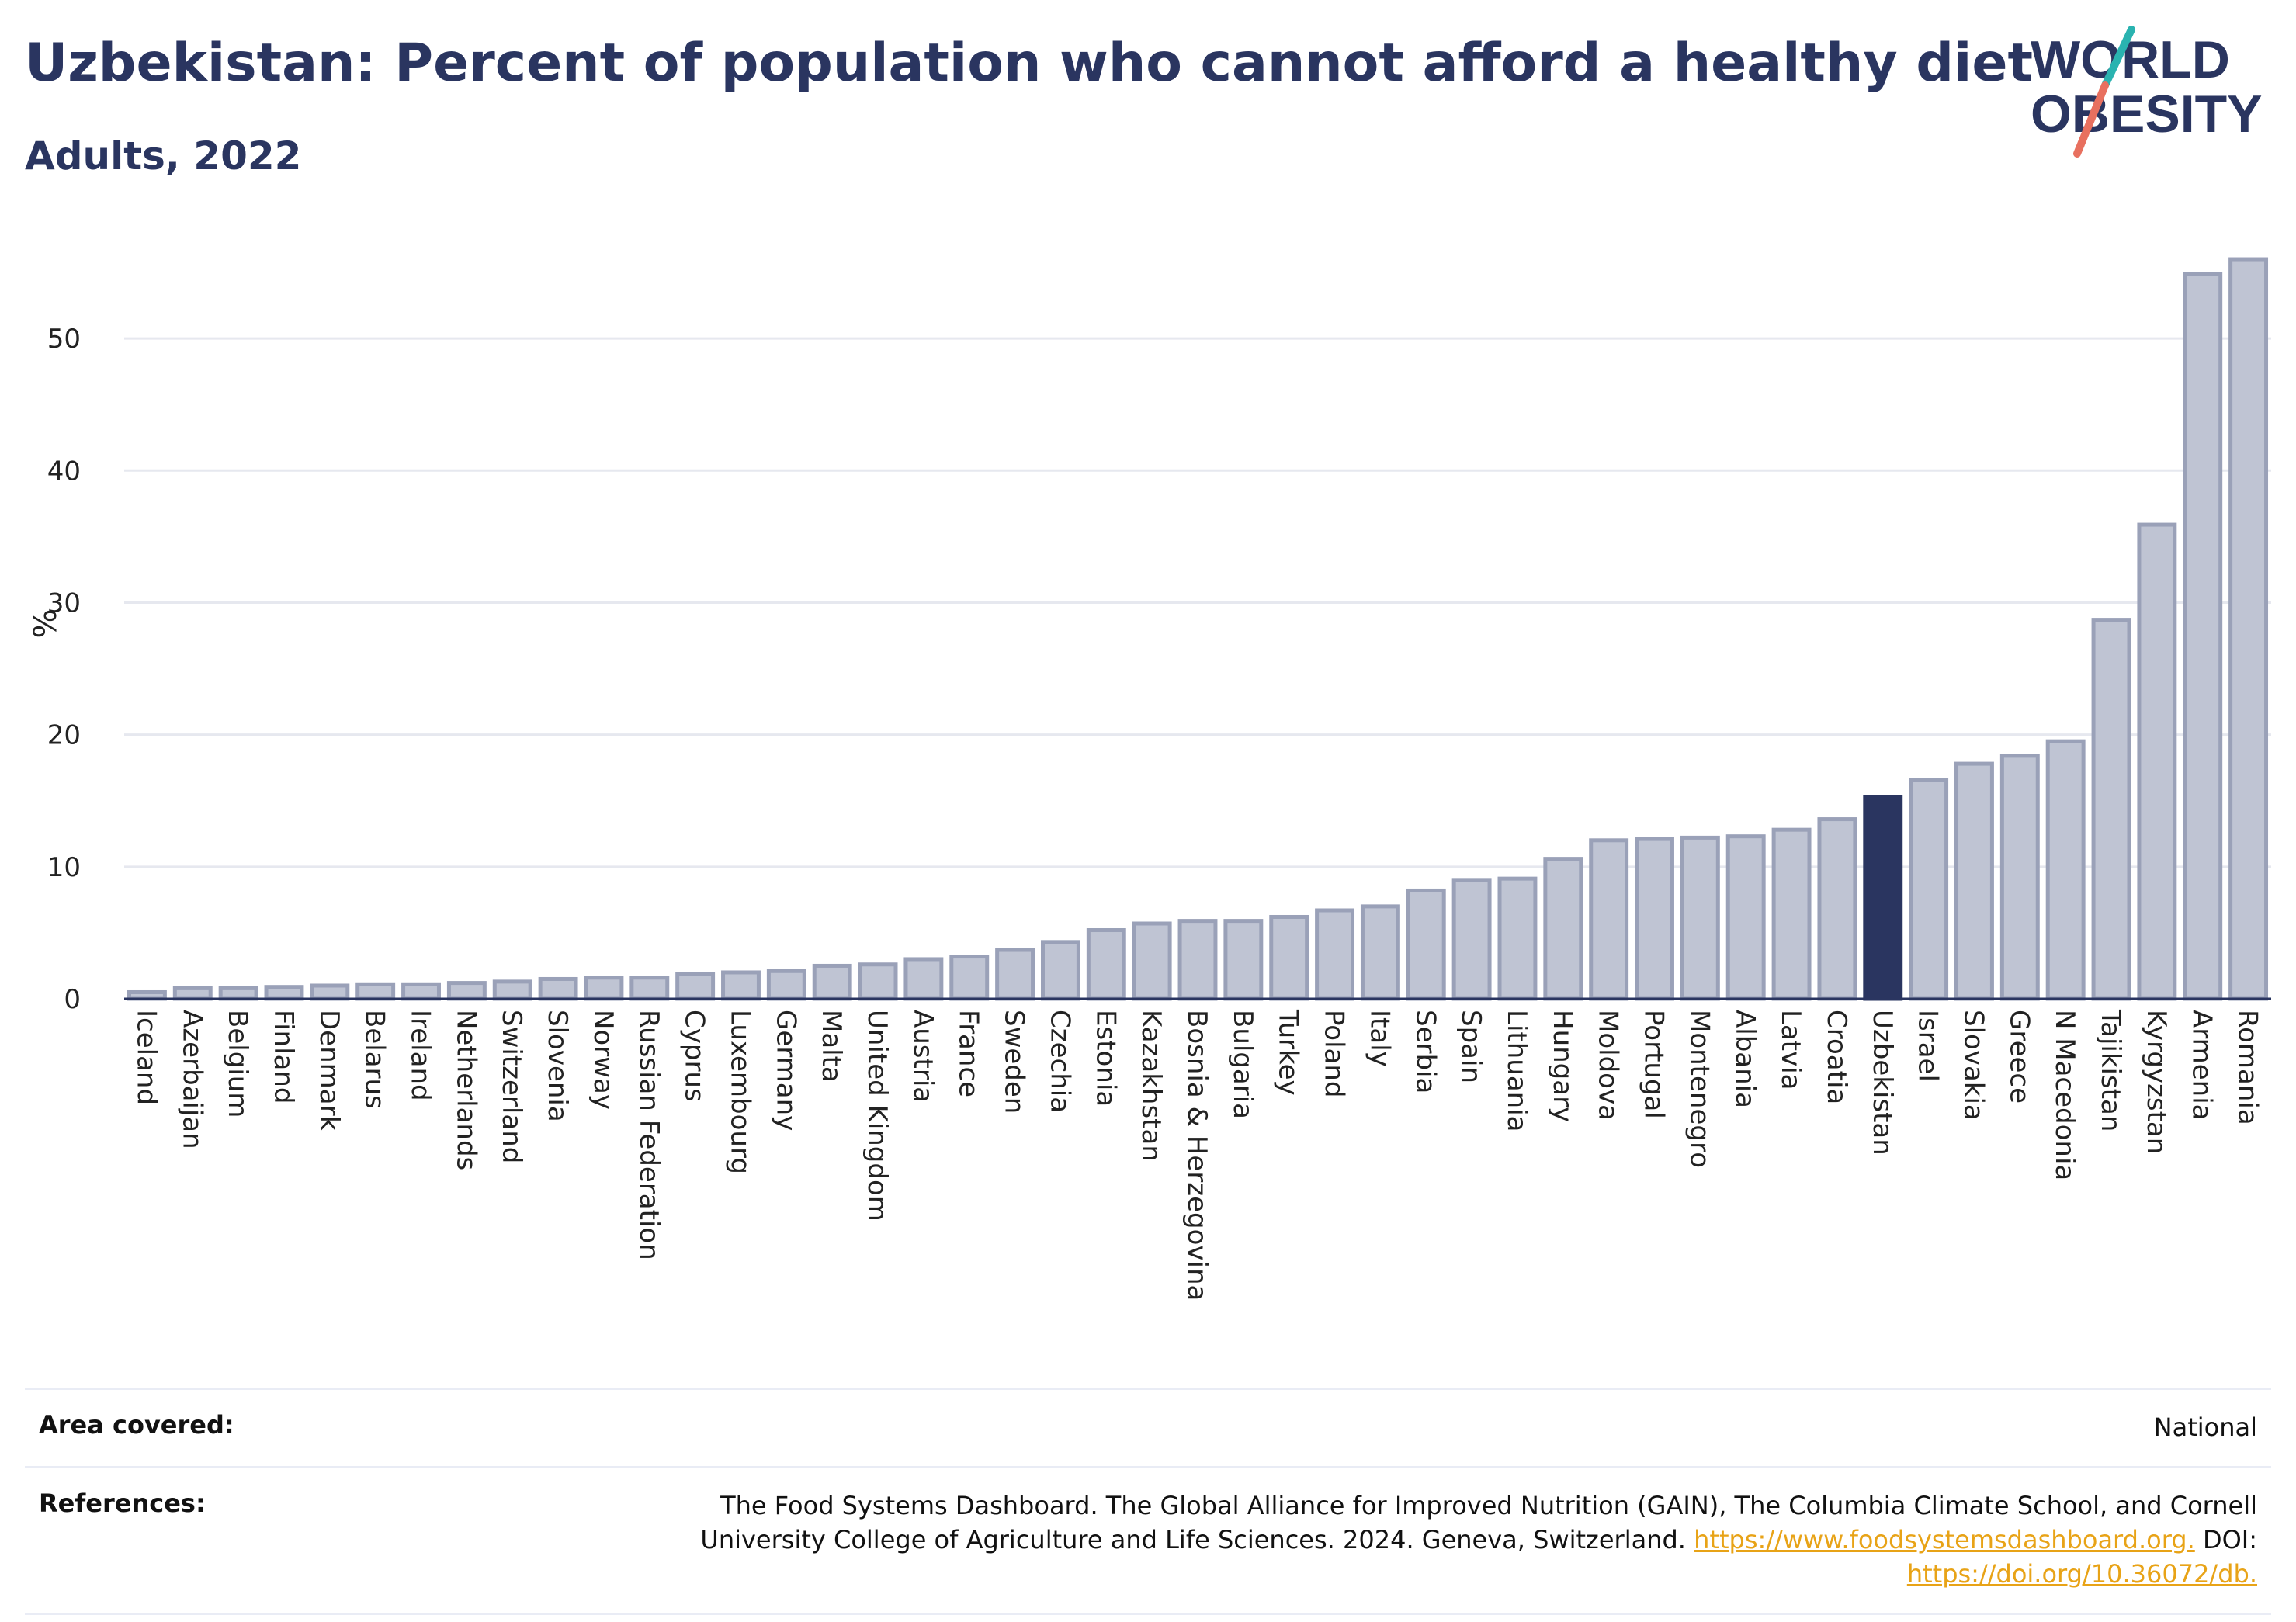 The width and height of the screenshot is (2296, 1622). I want to click on x-tick-label: Slovenia, so click(557, 1066).